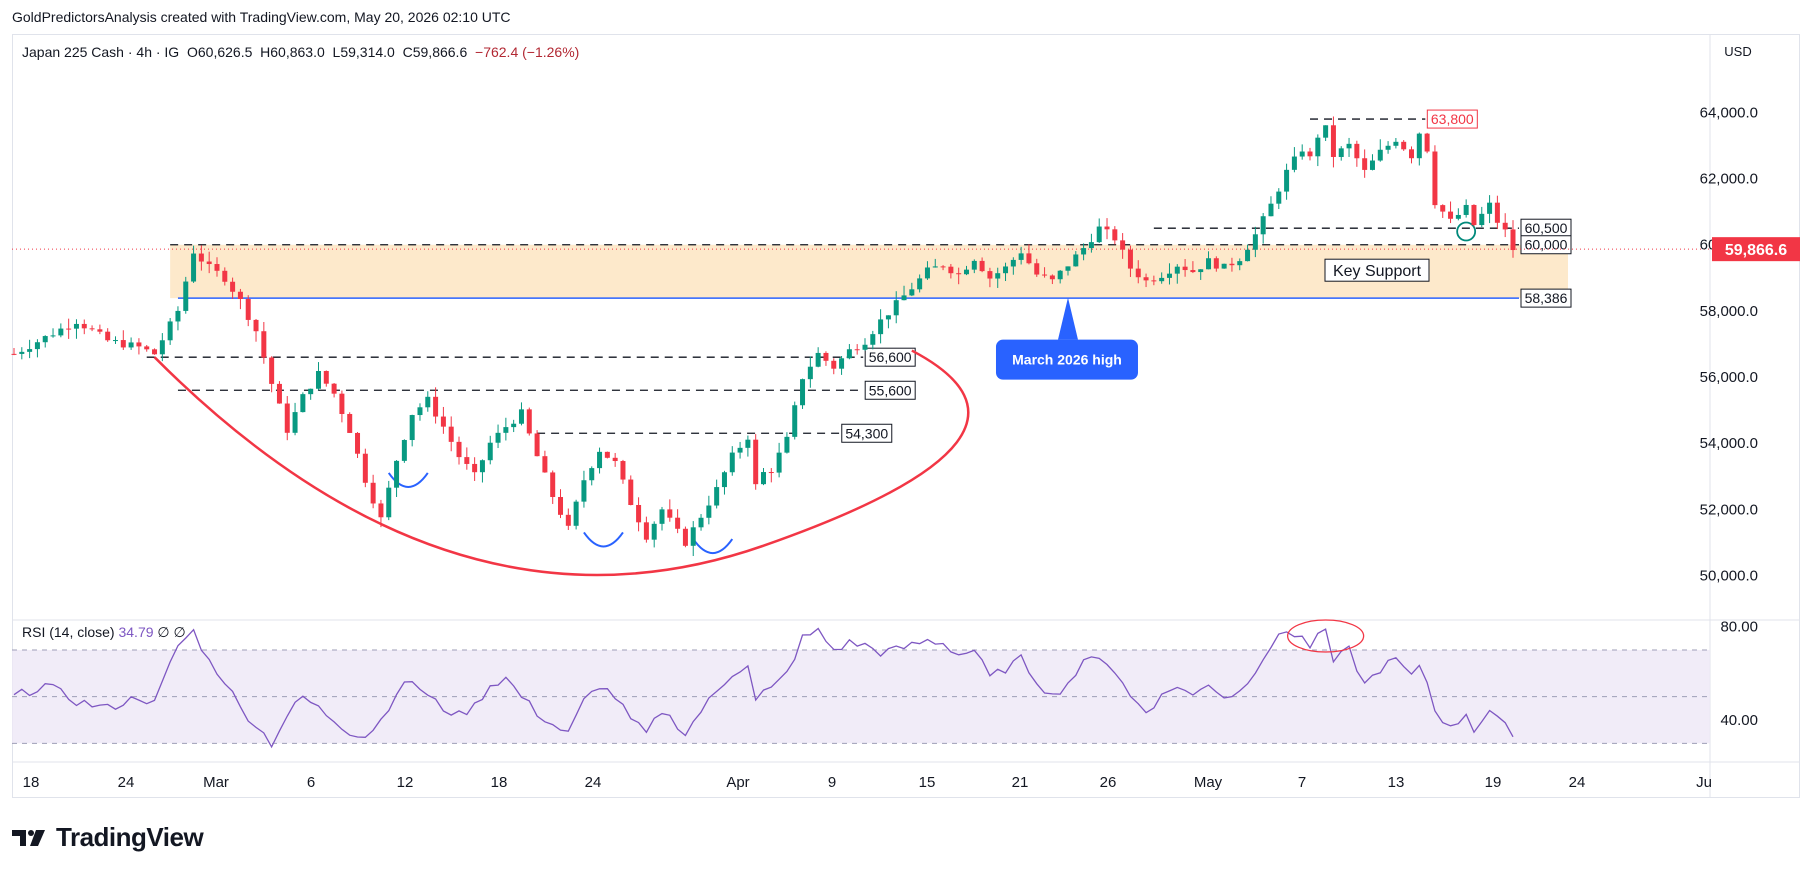 The width and height of the screenshot is (1814, 877). I want to click on time-tick-label: Ju, so click(1704, 782).